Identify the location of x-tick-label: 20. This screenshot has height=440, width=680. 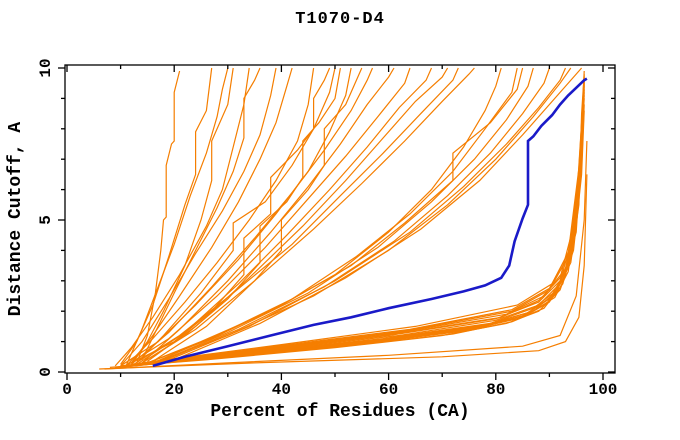
(174, 390).